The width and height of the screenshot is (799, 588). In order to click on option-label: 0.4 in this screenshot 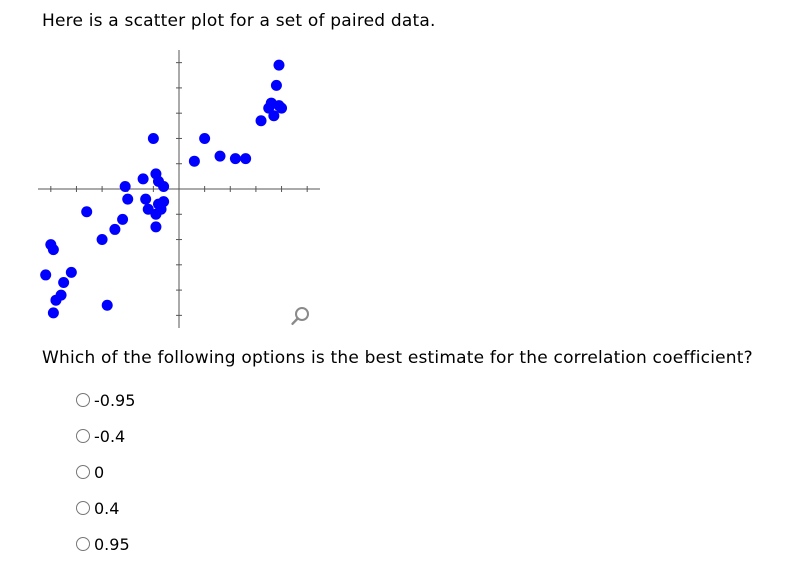, I will do `click(107, 508)`.